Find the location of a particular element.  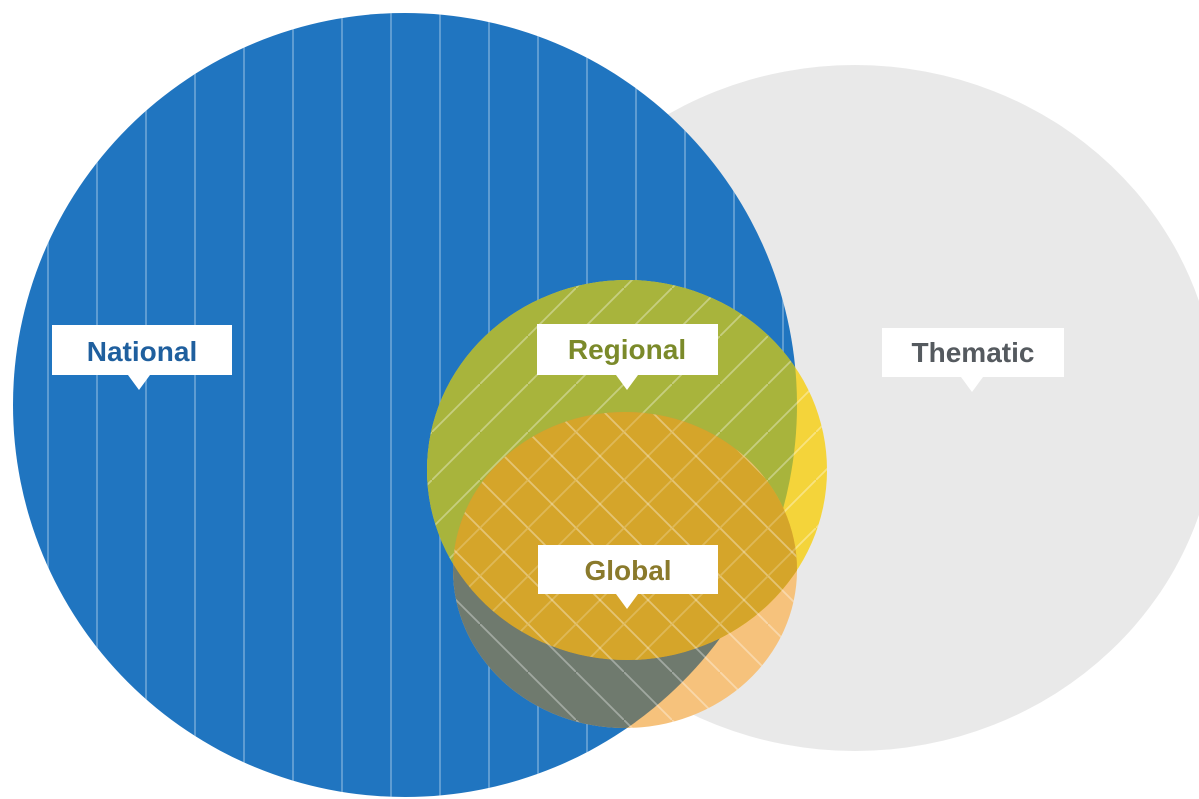

national-label-text: National is located at coordinates (142, 351).